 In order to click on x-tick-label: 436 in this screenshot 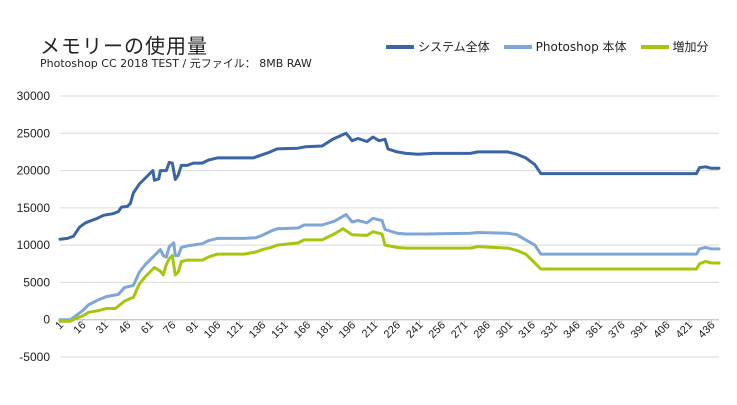, I will do `click(706, 329)`.